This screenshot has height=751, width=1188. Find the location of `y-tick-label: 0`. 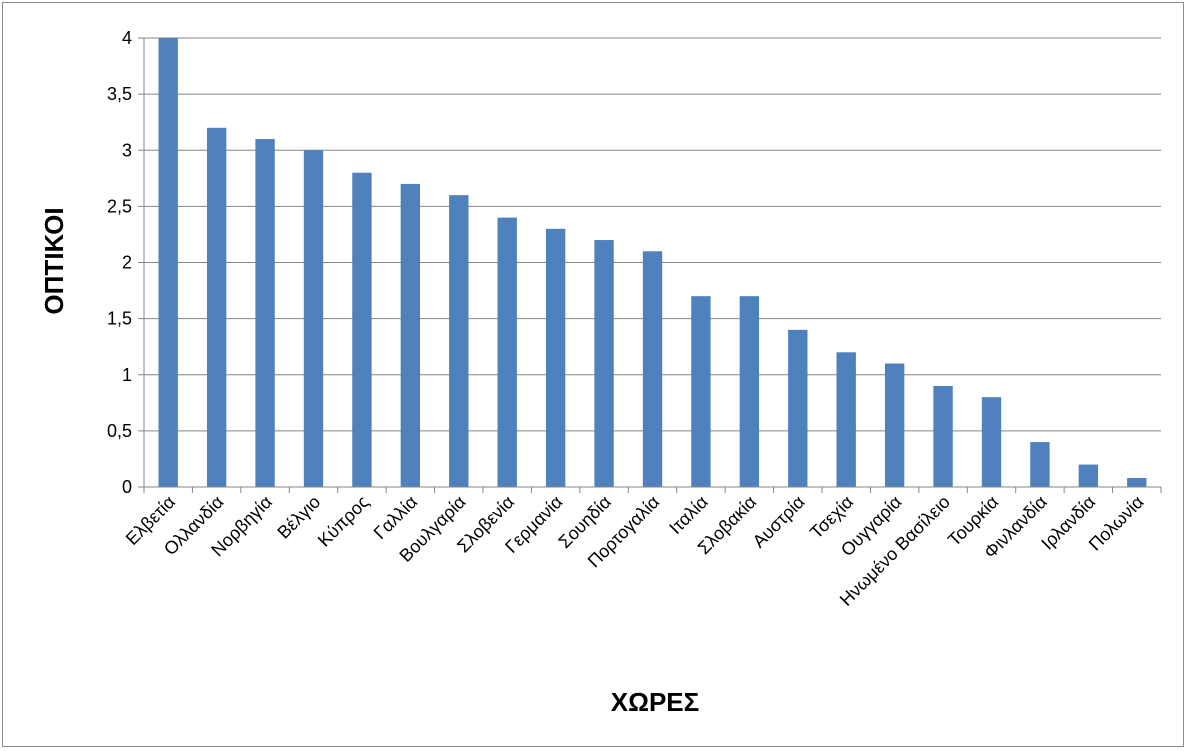

y-tick-label: 0 is located at coordinates (127, 487).